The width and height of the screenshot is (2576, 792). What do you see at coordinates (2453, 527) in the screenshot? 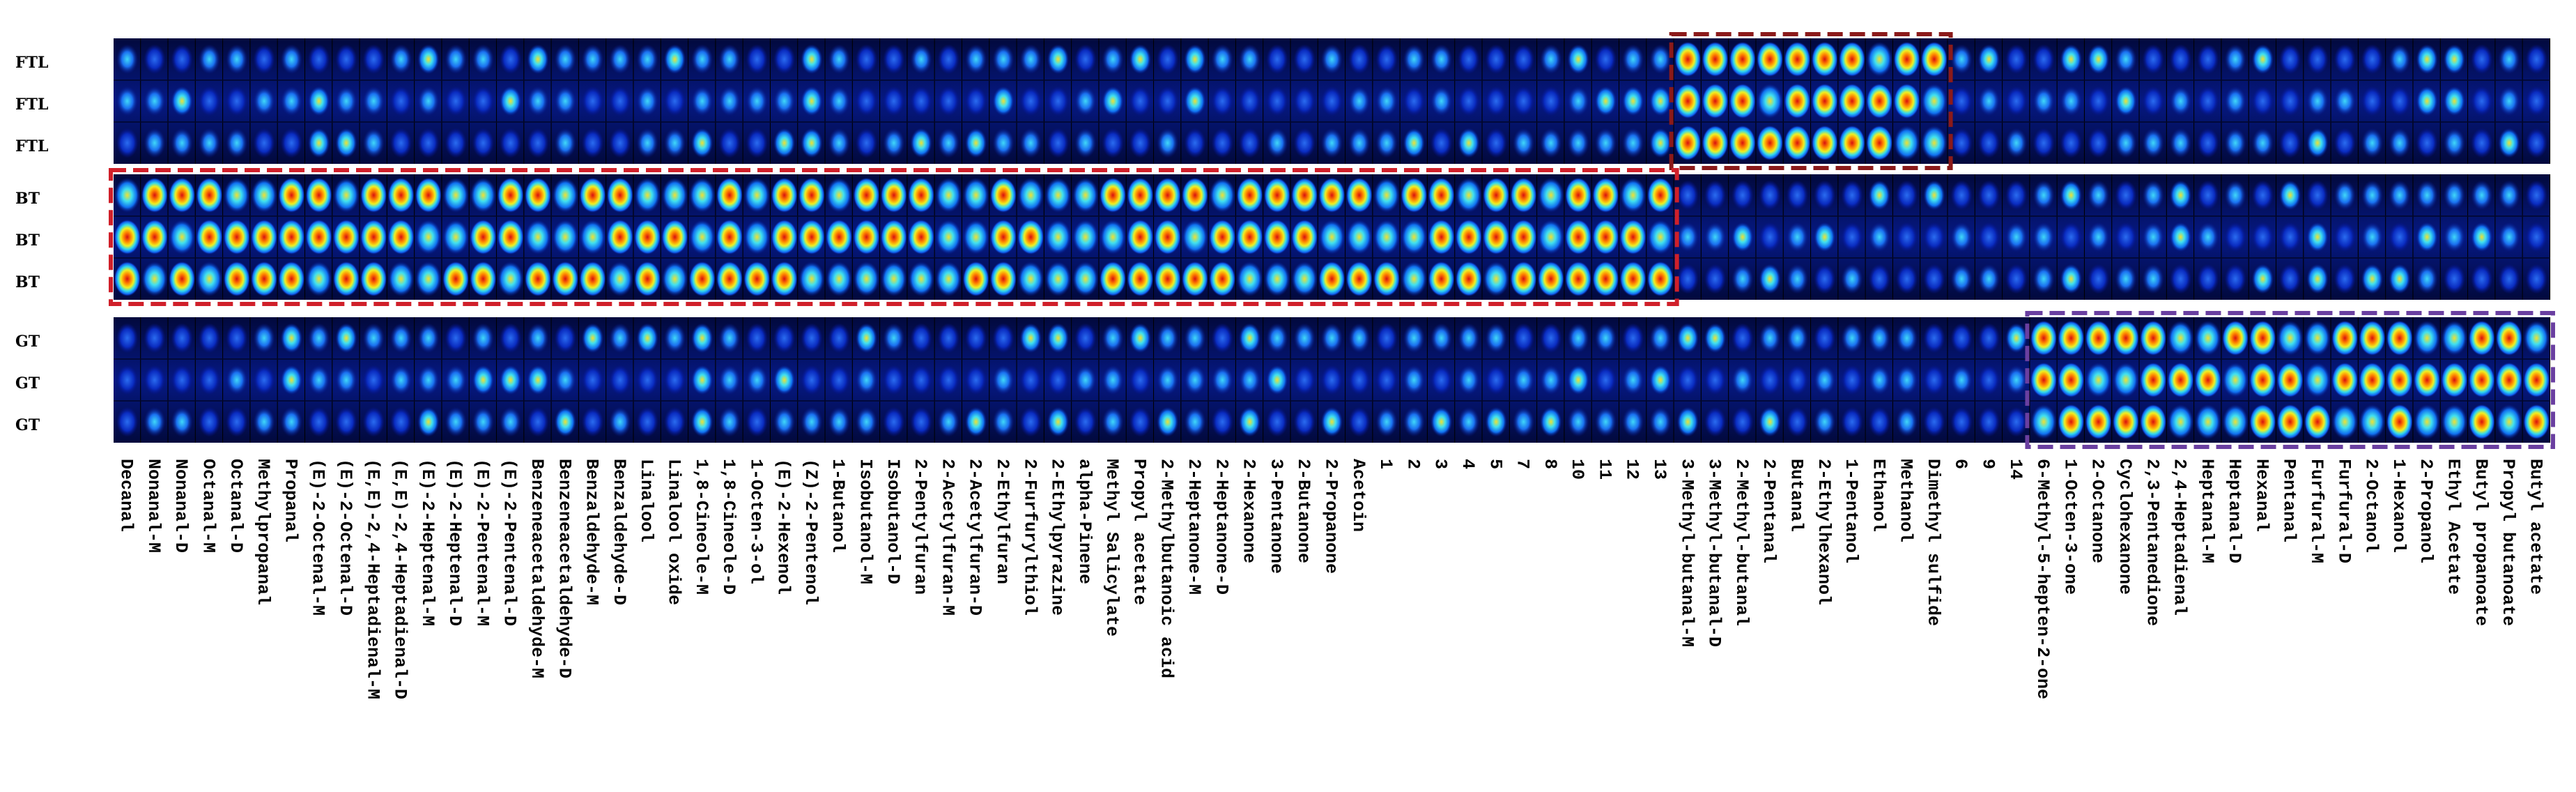
I see `compound-label: Ethyl Acetate` at bounding box center [2453, 527].